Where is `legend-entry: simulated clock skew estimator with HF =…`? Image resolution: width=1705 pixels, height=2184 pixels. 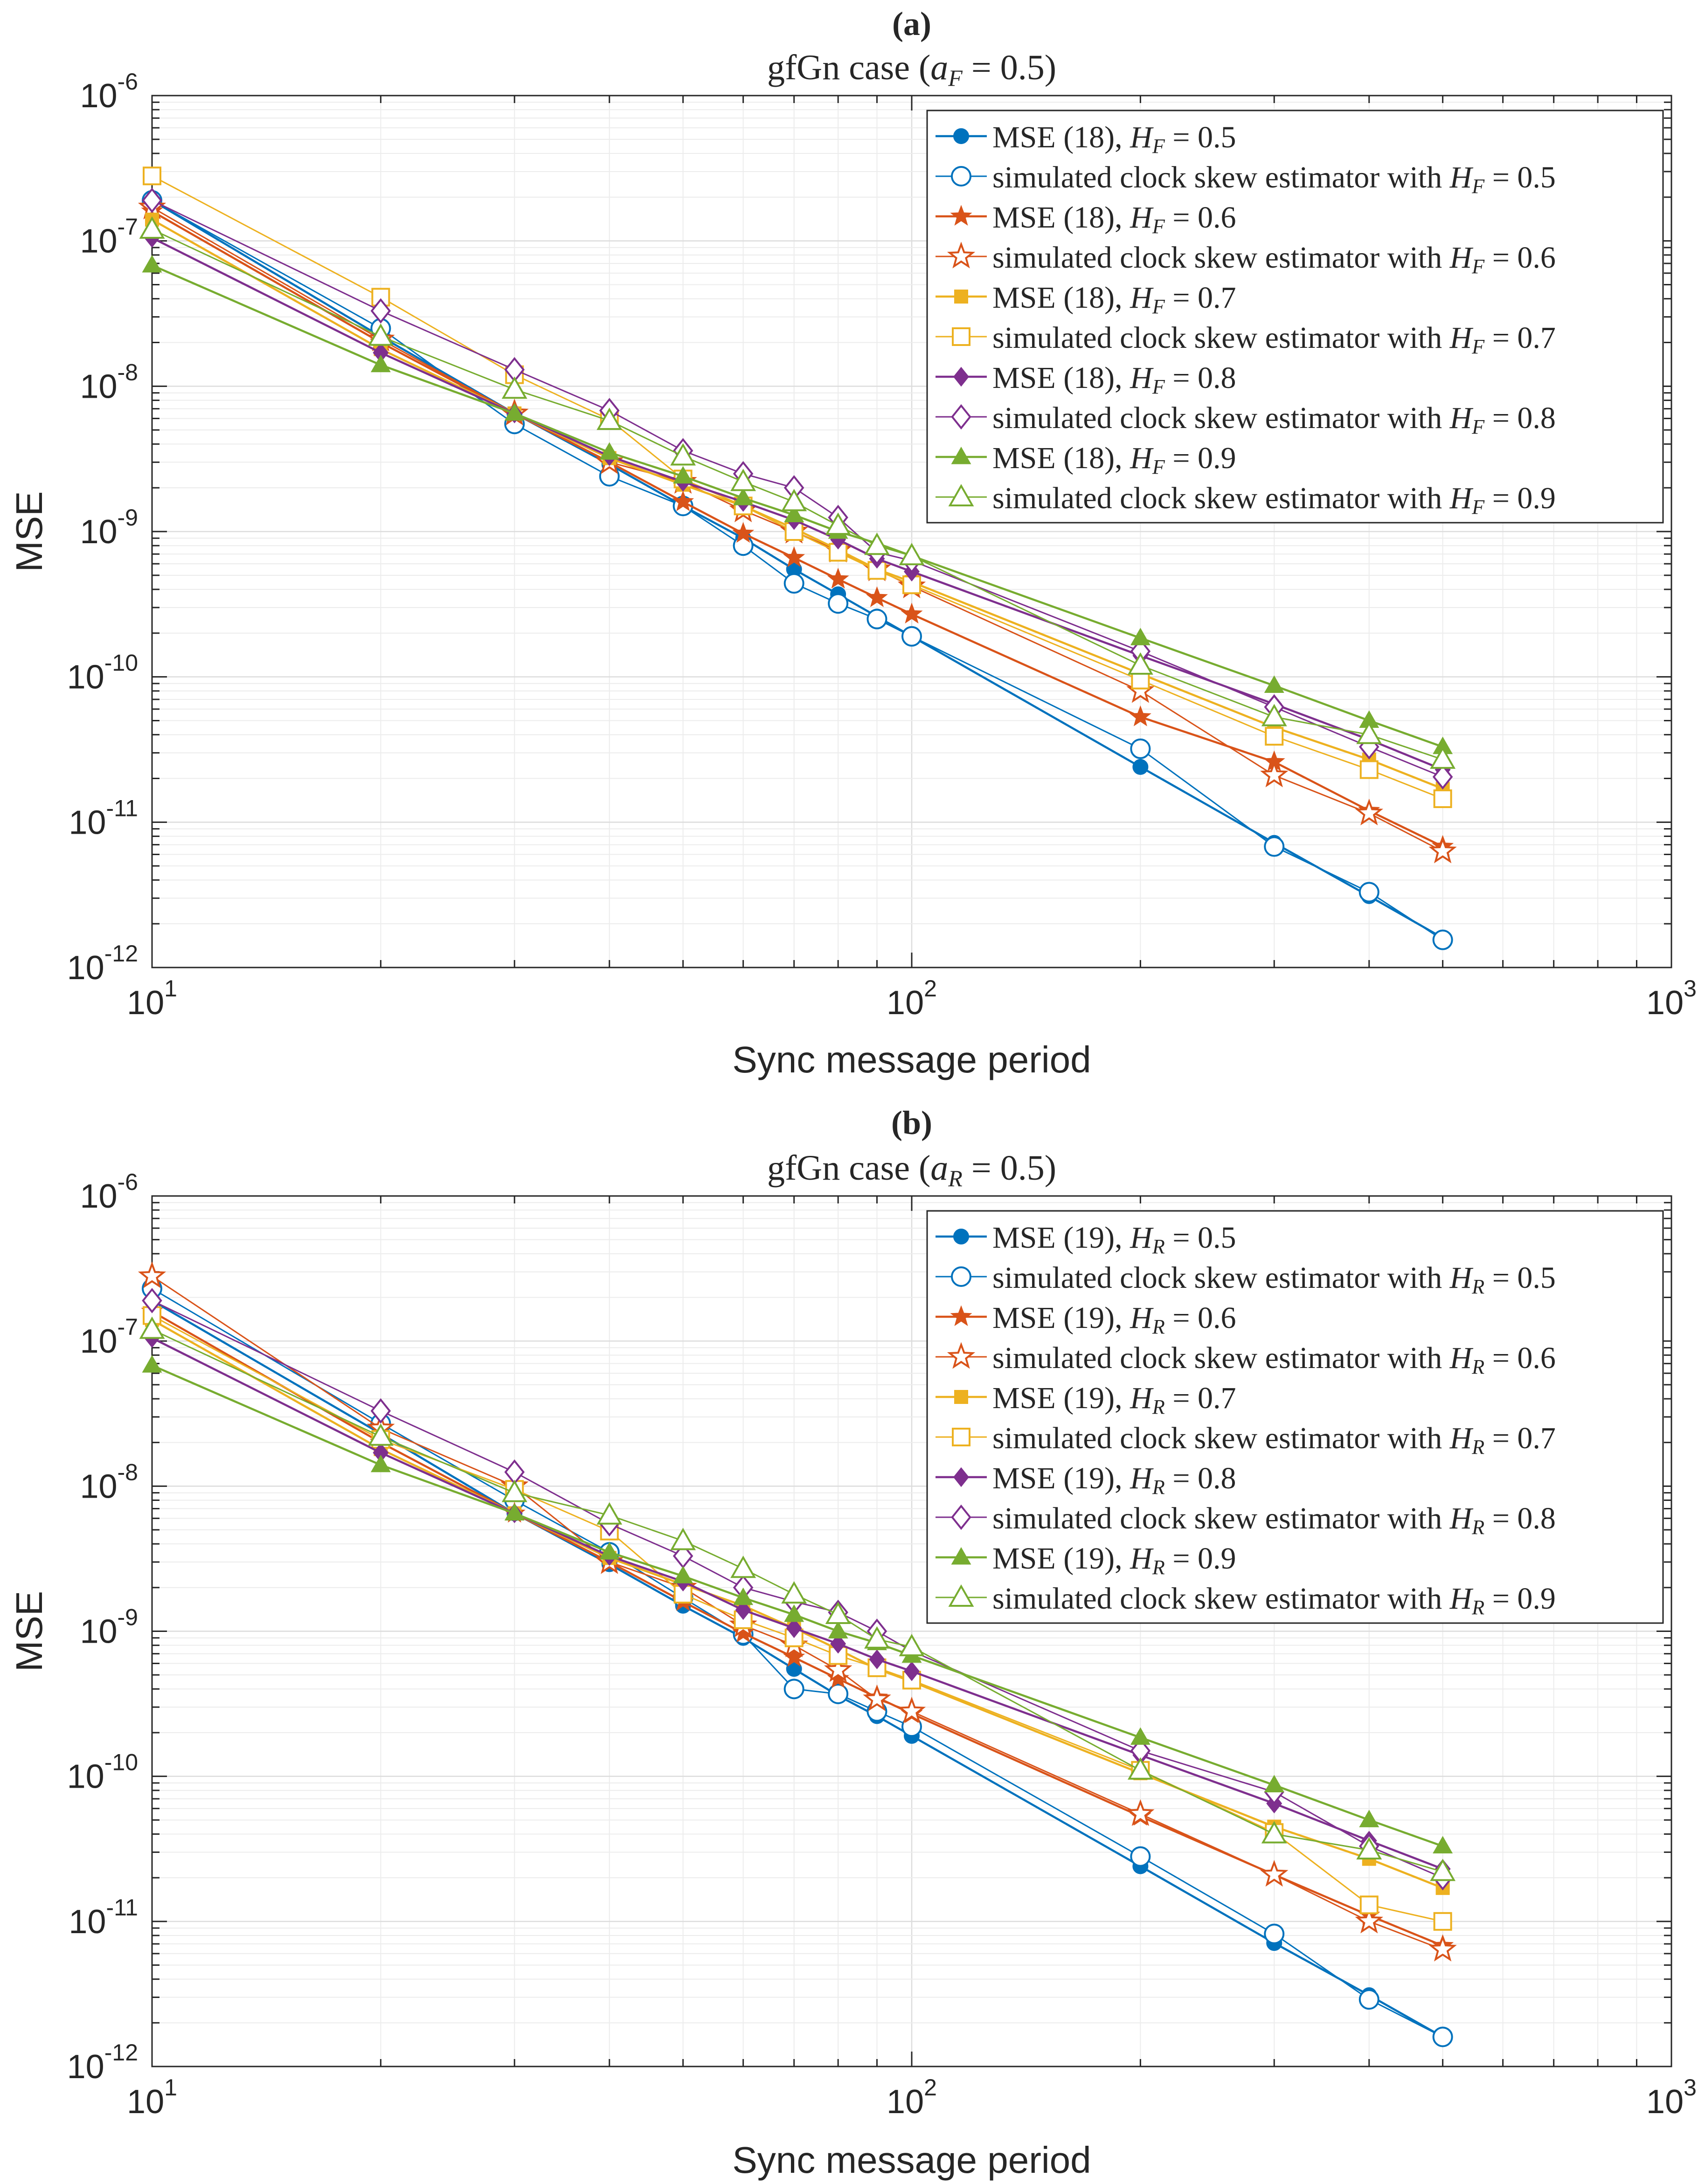
legend-entry: simulated clock skew estimator with HF =… is located at coordinates (1246, 259).